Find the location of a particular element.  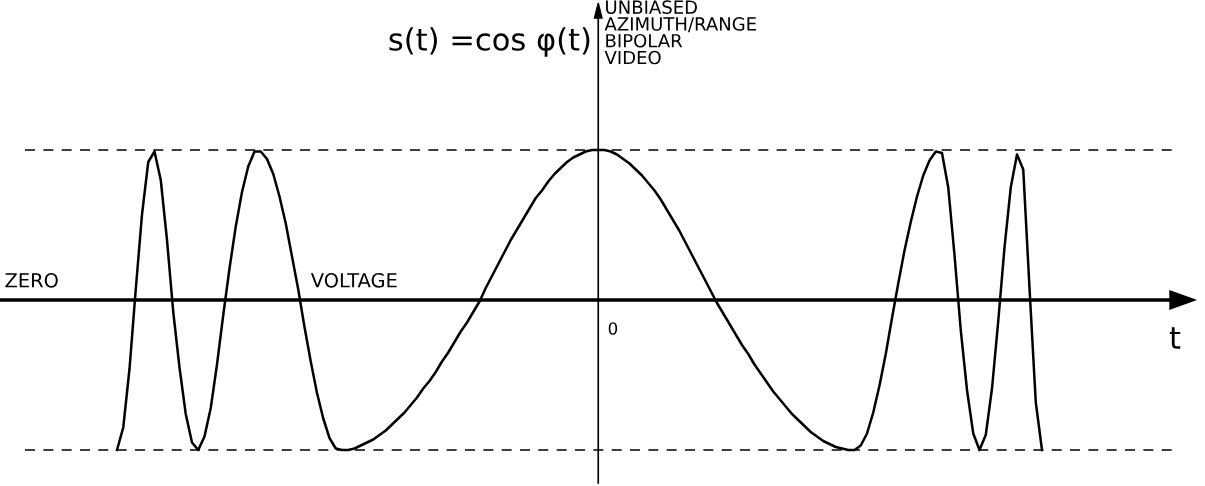

y-axis-title: s(t) =cos φ(t) is located at coordinates (489, 42).